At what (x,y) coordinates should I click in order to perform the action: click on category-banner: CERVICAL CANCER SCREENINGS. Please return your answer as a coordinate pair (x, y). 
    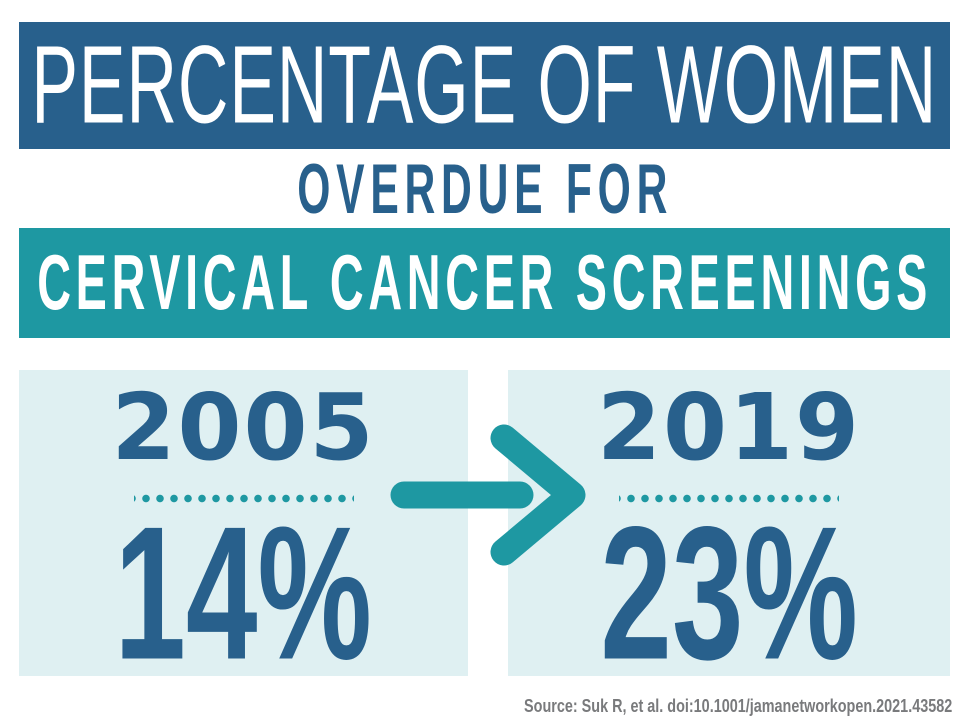
    Looking at the image, I should click on (484, 283).